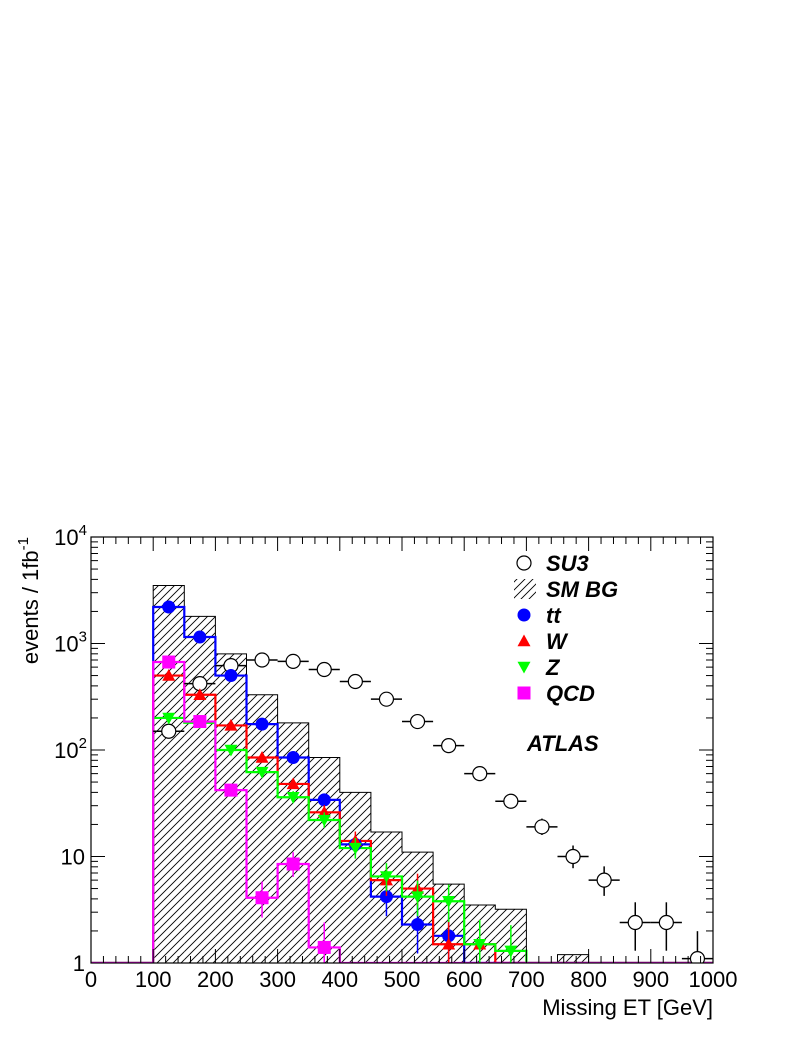  Describe the element at coordinates (526, 979) in the screenshot. I see `x-tick-label: 700` at that location.